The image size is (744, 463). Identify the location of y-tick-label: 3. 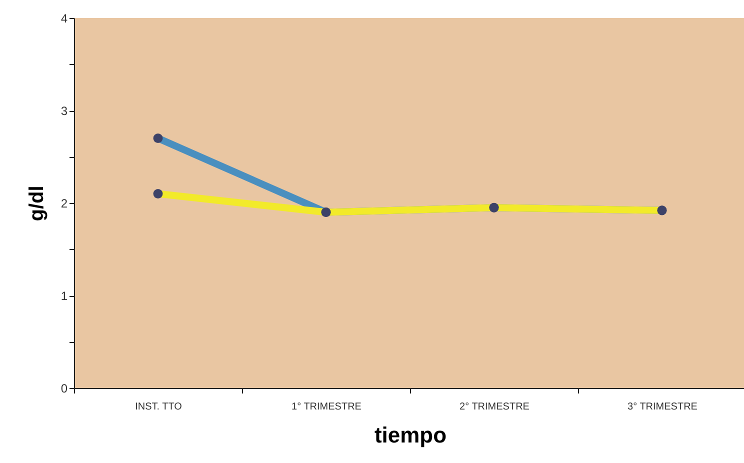
(64, 111).